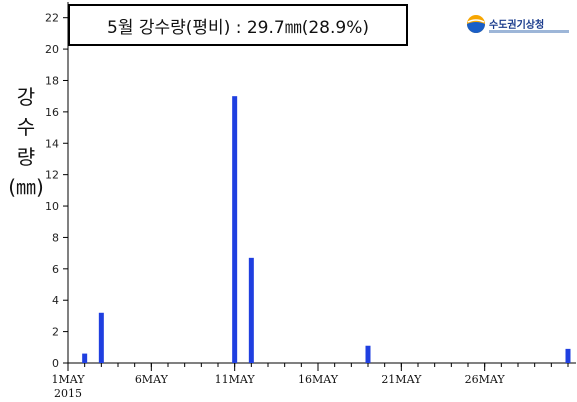  Describe the element at coordinates (152, 379) in the screenshot. I see `x-tick-label: 6MAY` at that location.